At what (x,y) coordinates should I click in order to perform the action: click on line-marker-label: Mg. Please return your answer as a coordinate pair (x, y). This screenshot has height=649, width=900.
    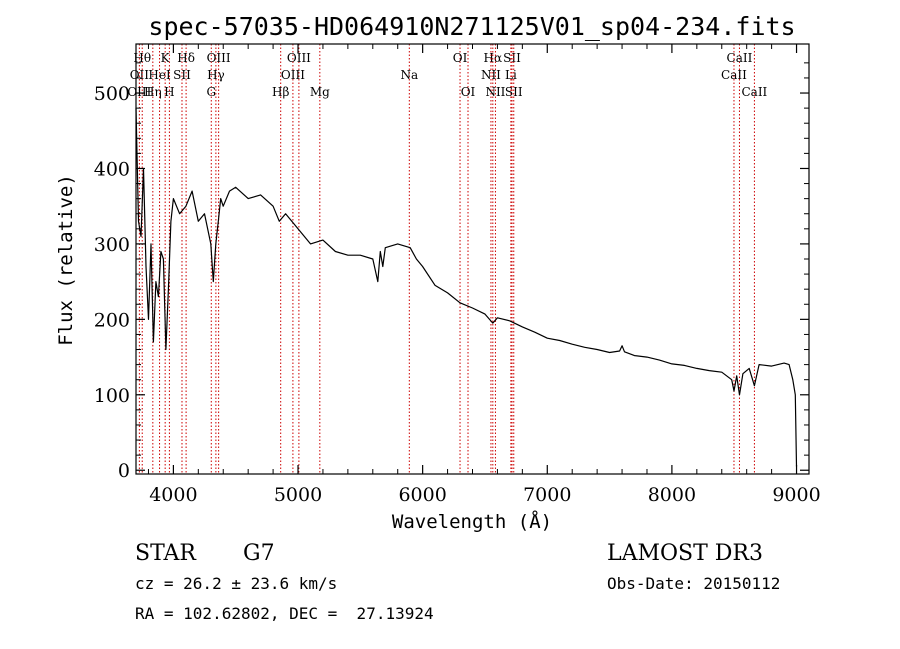
    Looking at the image, I should click on (320, 92).